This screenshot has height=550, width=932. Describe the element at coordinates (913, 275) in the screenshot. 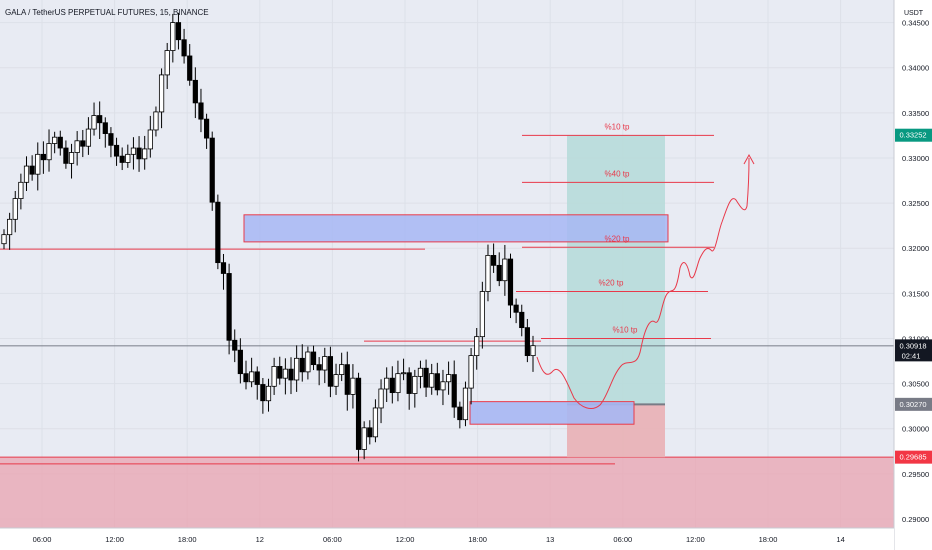

I see `price-axis` at that location.